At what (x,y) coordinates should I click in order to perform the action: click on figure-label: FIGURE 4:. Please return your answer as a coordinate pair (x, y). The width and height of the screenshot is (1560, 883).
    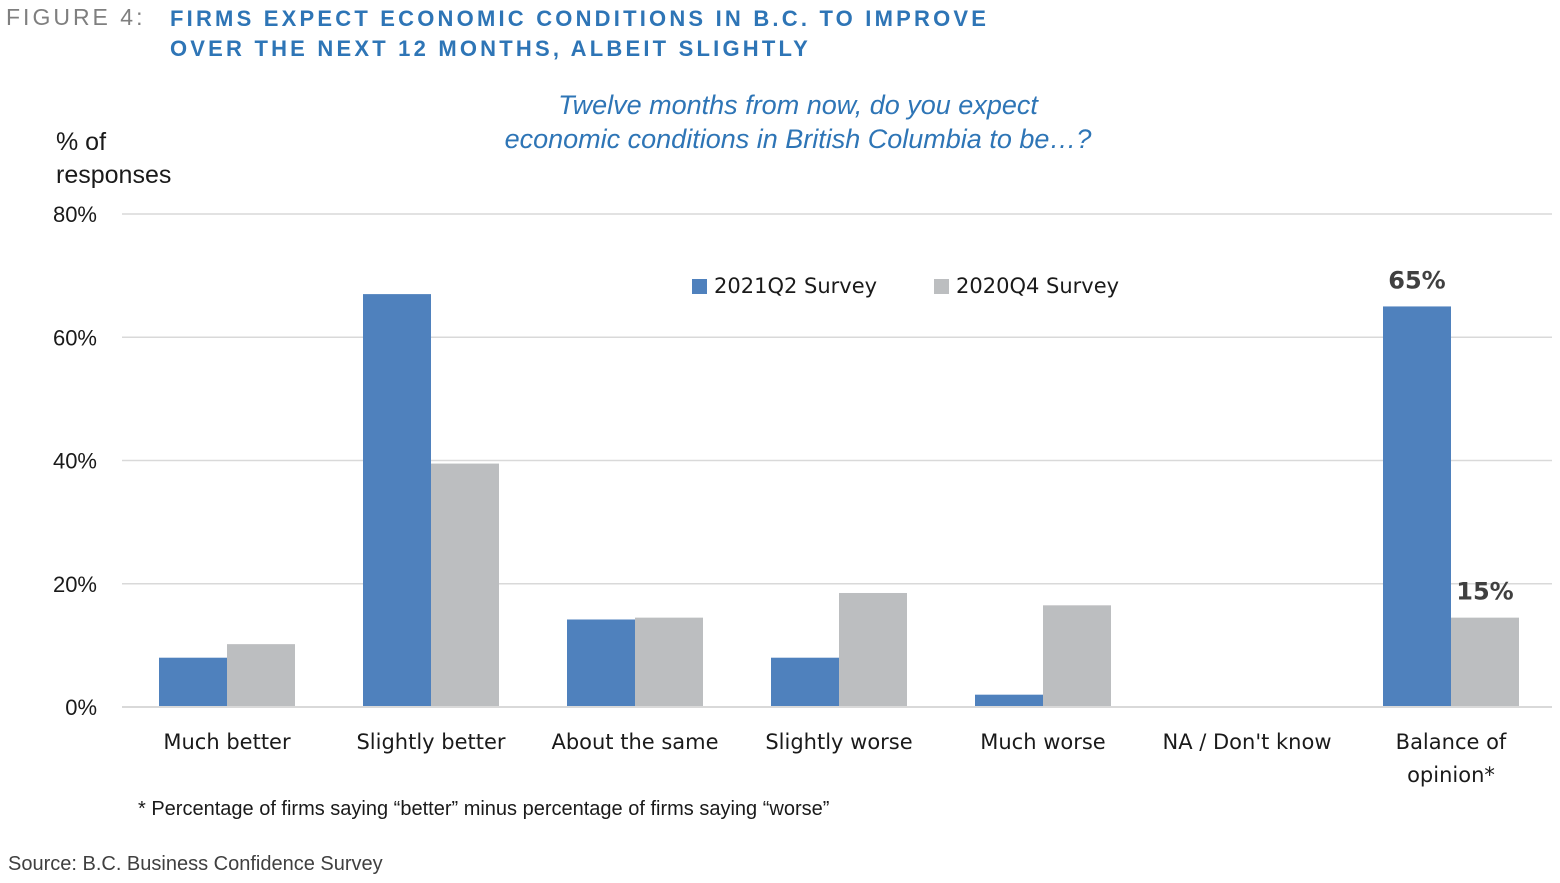
    Looking at the image, I should click on (76, 17).